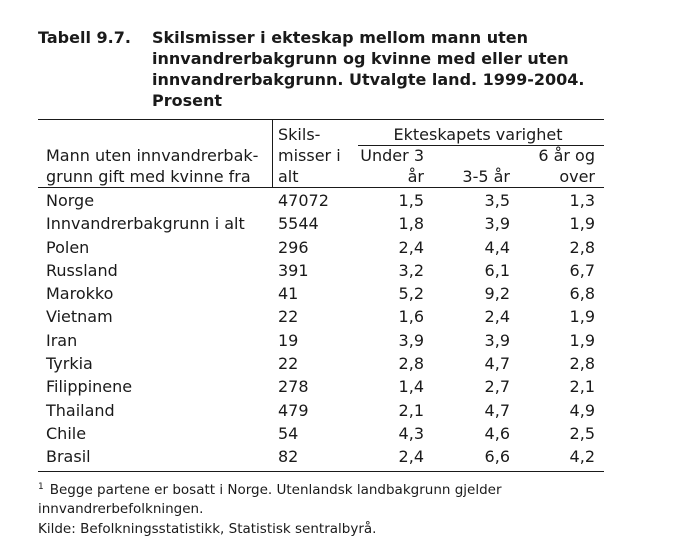  What do you see at coordinates (392, 155) in the screenshot?
I see `col1-header-line: Under 3` at bounding box center [392, 155].